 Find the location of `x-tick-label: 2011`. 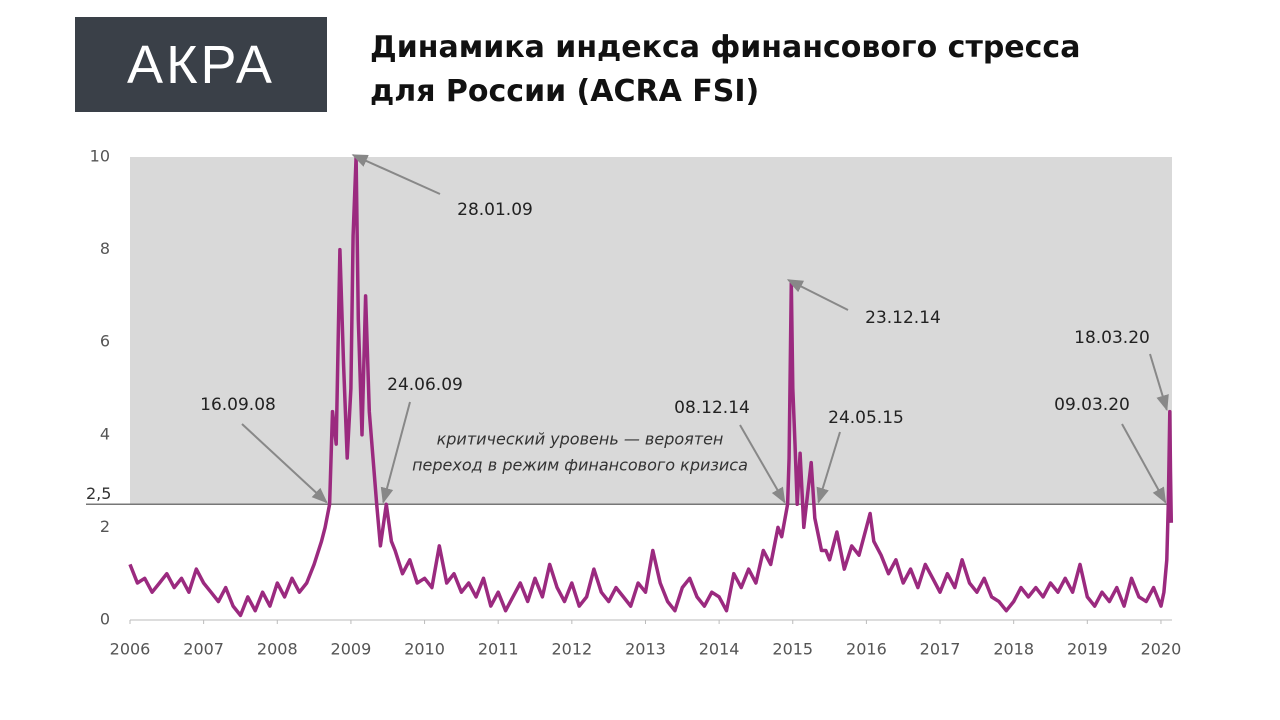

x-tick-label: 2011 is located at coordinates (498, 649).